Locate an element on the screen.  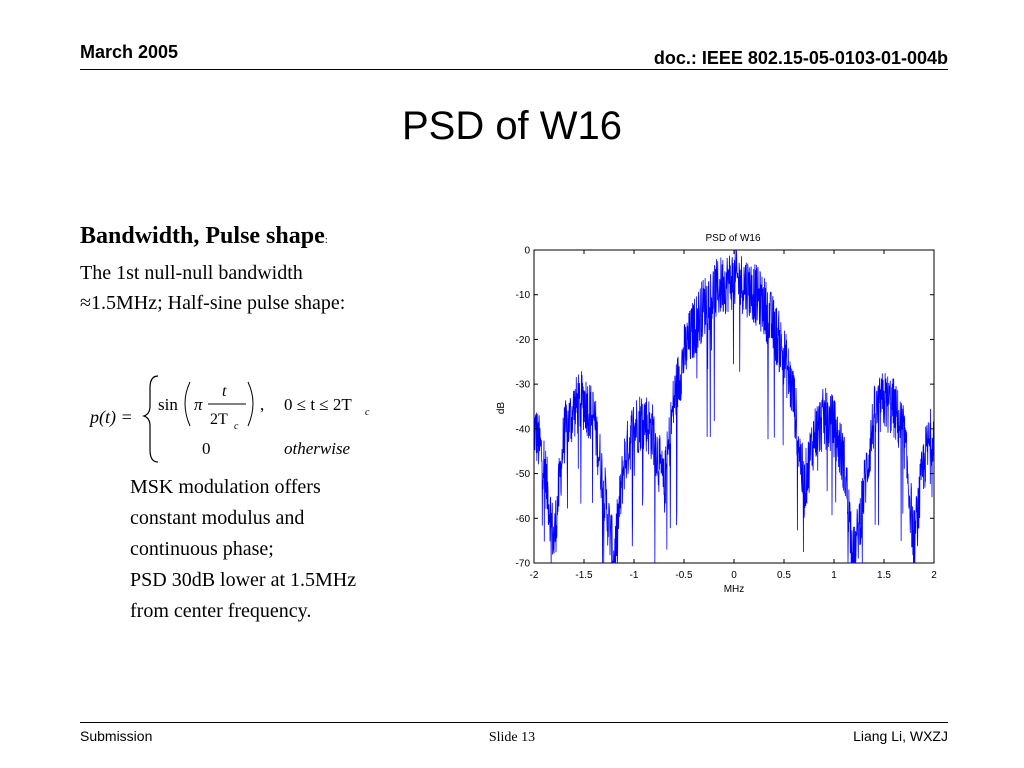
eq-numerator: t is located at coordinates (224, 391).